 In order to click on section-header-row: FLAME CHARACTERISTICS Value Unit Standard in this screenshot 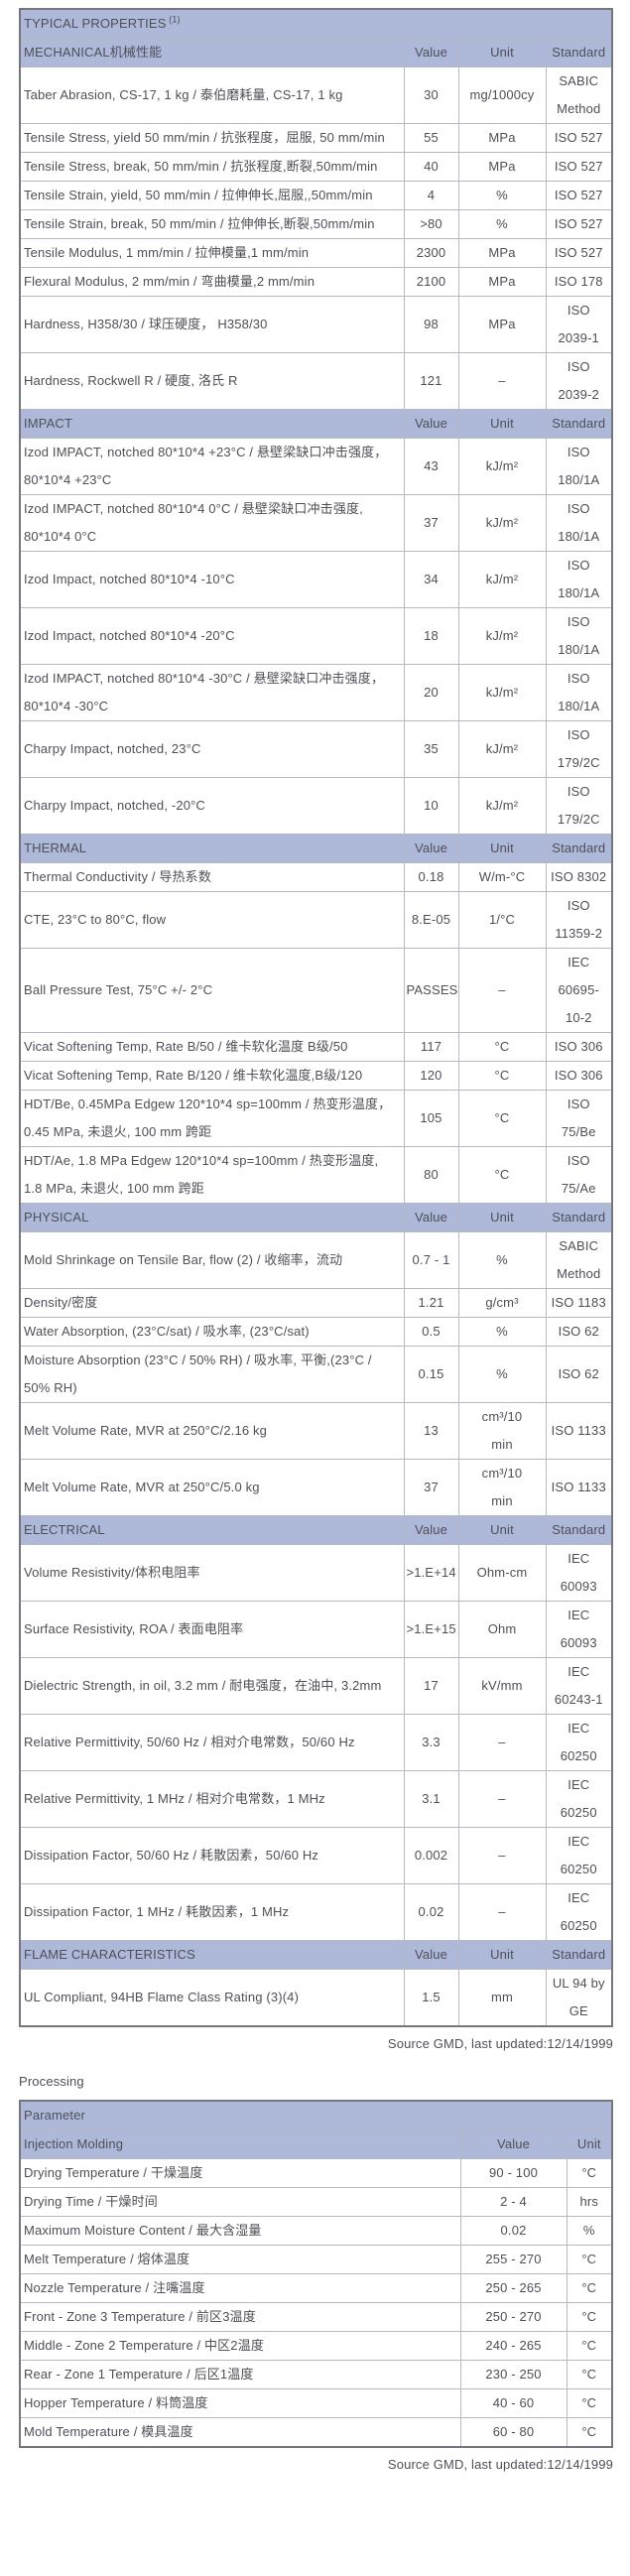, I will do `click(316, 1955)`.